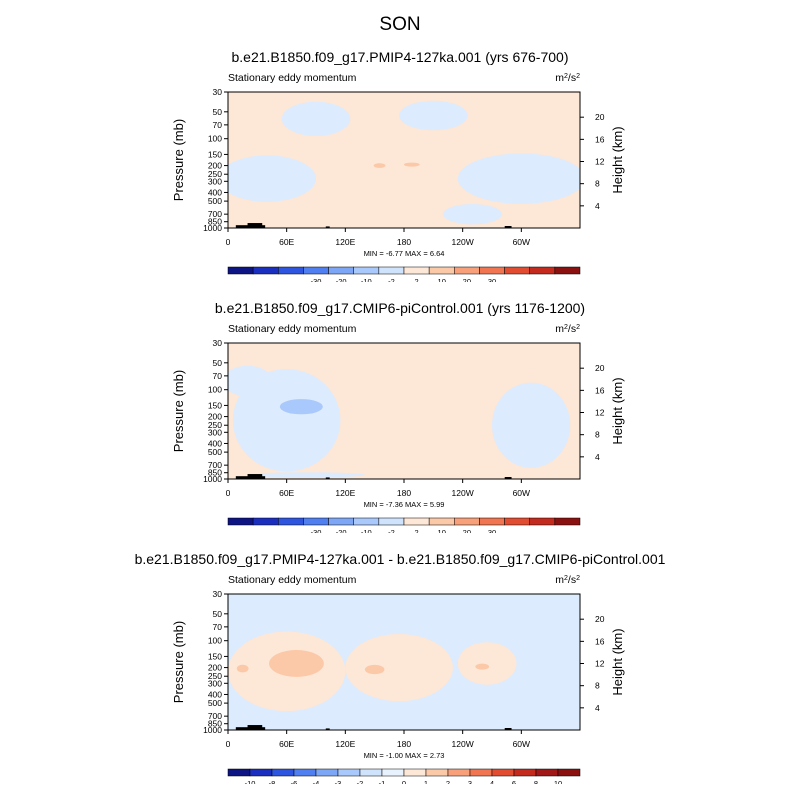 This screenshot has height=800, width=800. I want to click on pressure-tick-label: 100, so click(215, 390).